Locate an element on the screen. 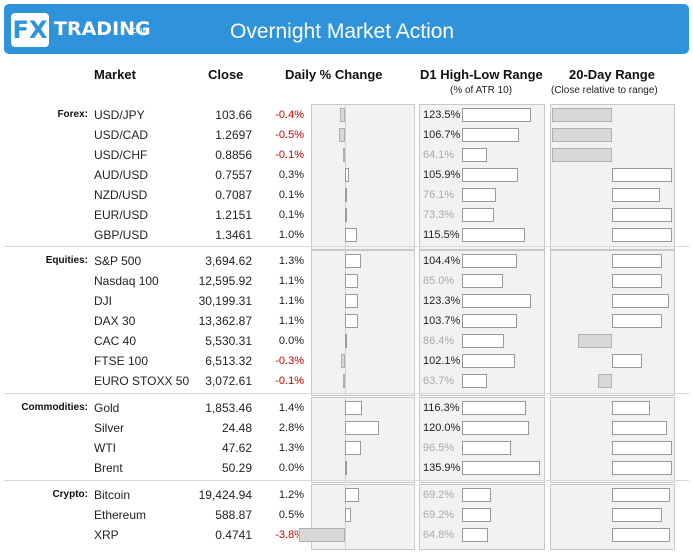 The width and height of the screenshot is (693, 557). market-name: NZD/USD is located at coordinates (121, 195).